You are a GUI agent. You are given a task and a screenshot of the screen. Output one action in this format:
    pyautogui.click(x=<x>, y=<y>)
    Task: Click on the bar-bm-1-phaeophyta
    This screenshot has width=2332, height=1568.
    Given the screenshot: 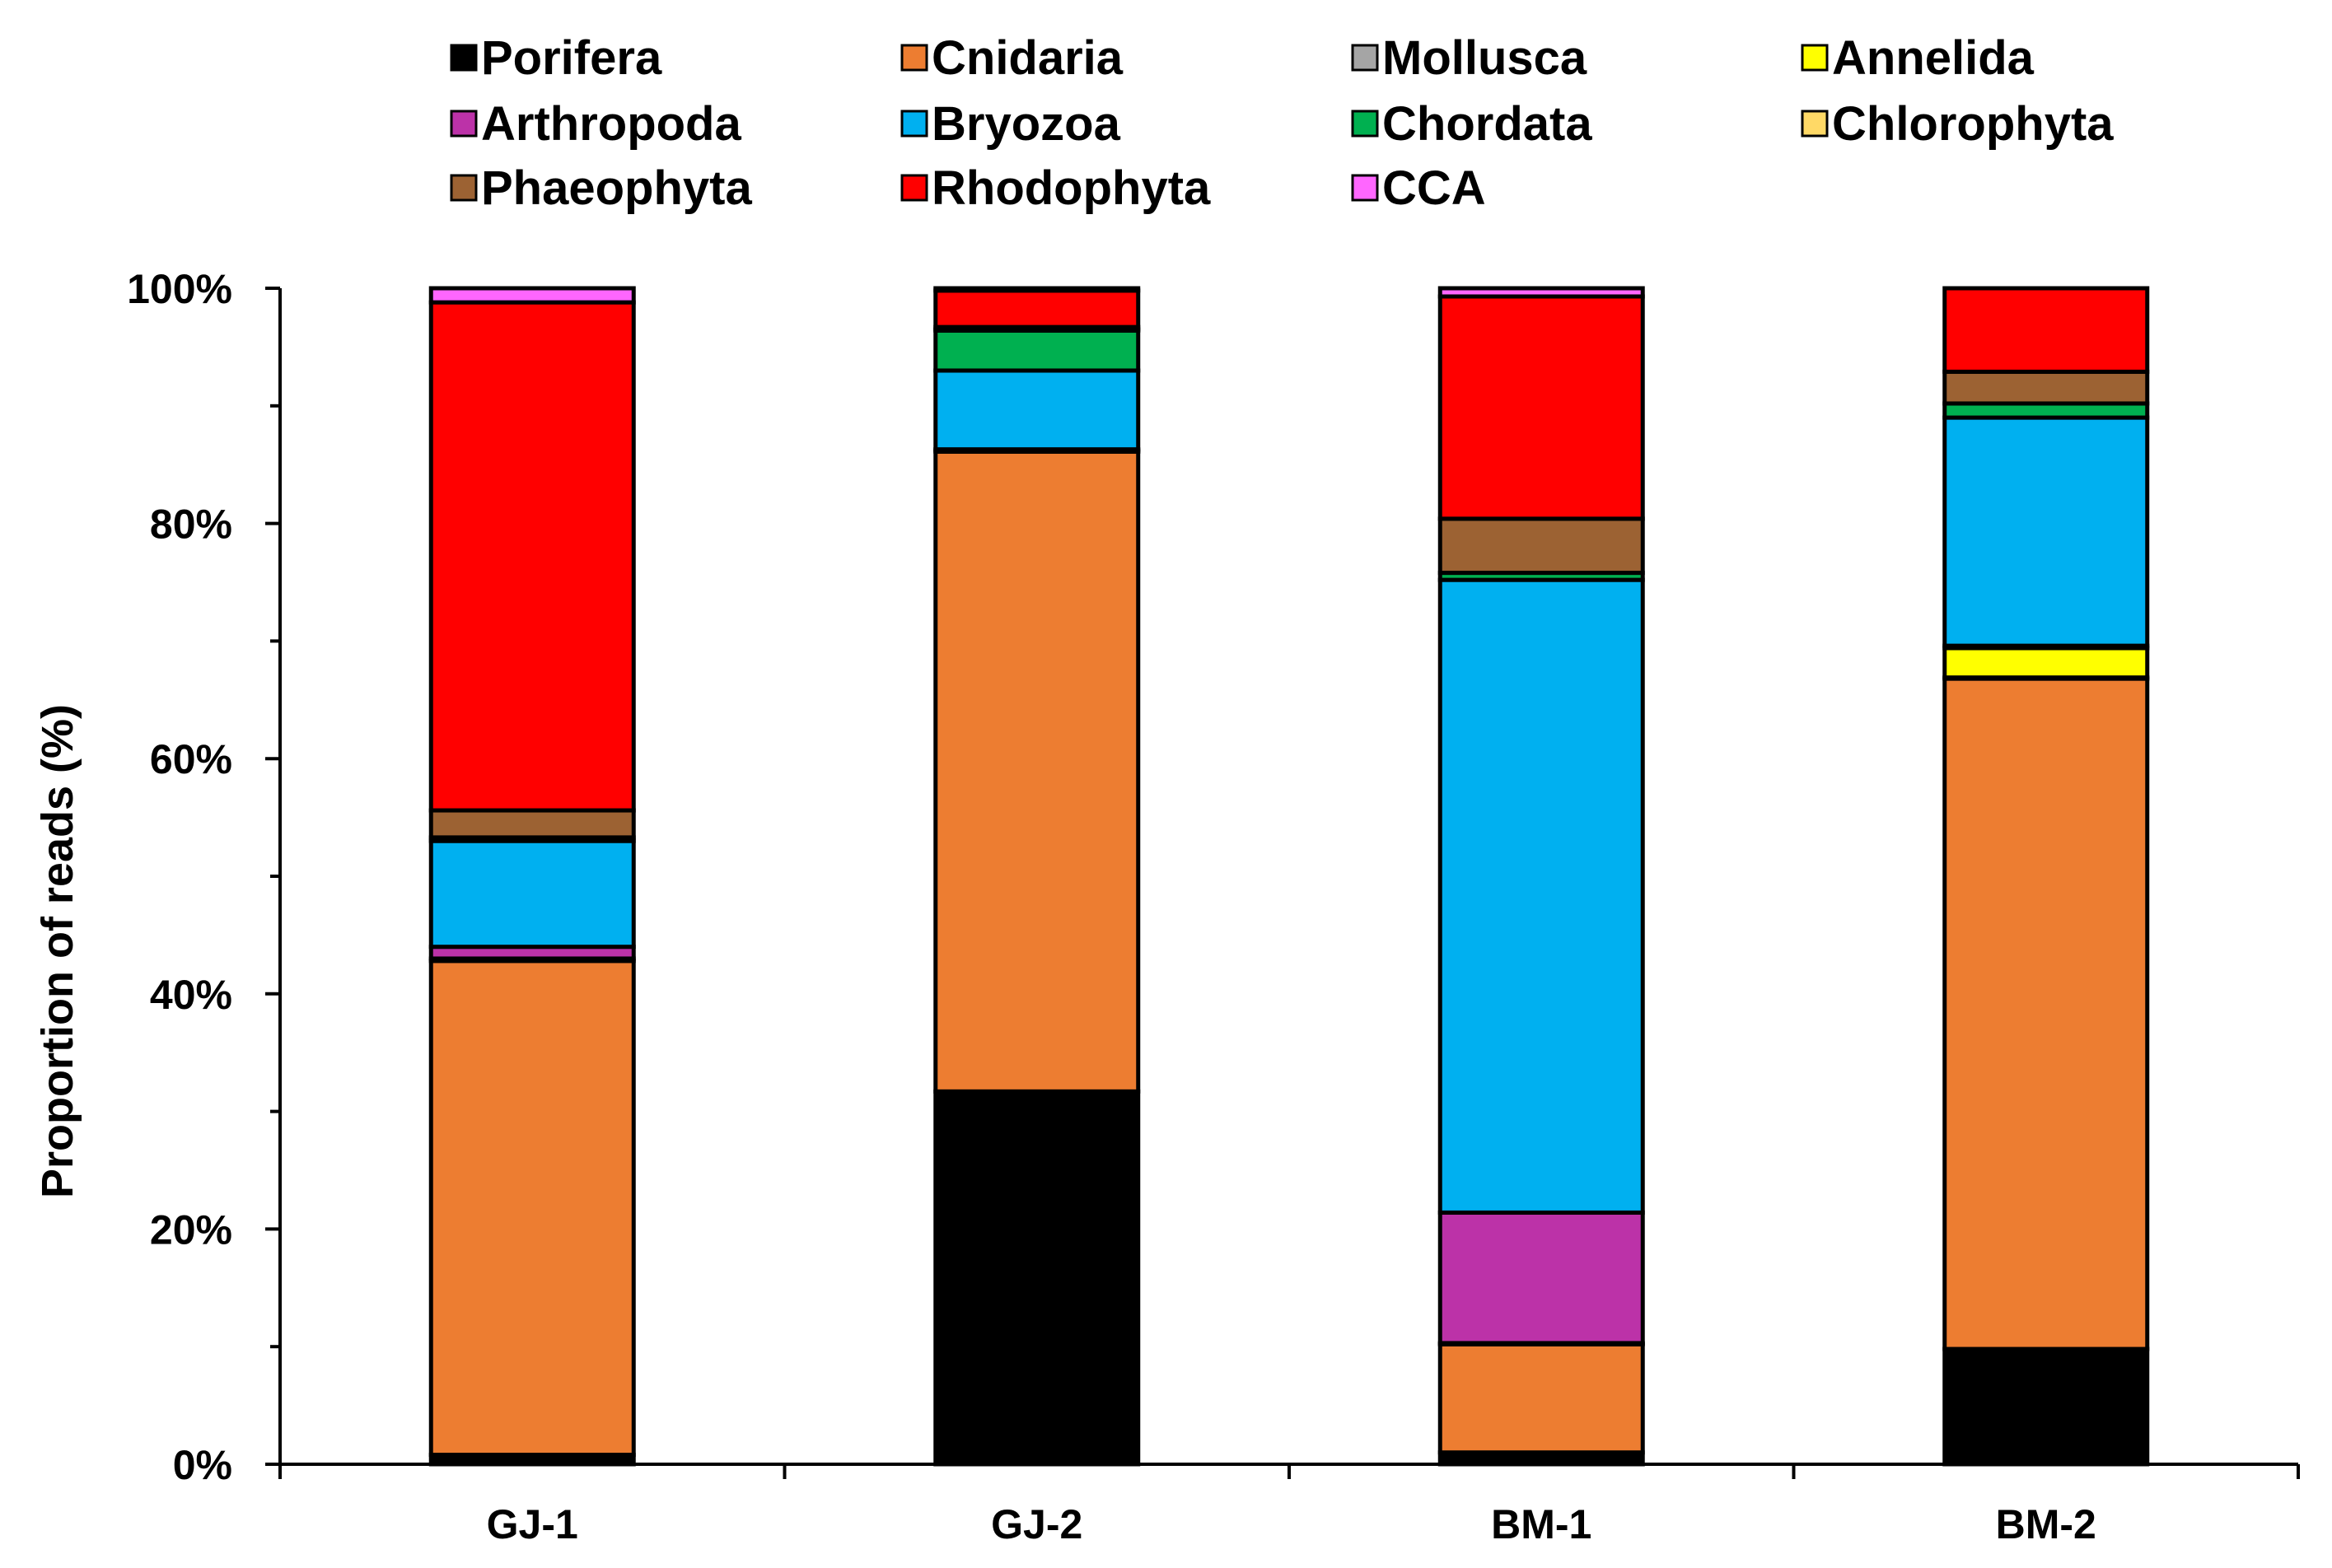 What is the action you would take?
    pyautogui.click(x=1541, y=546)
    